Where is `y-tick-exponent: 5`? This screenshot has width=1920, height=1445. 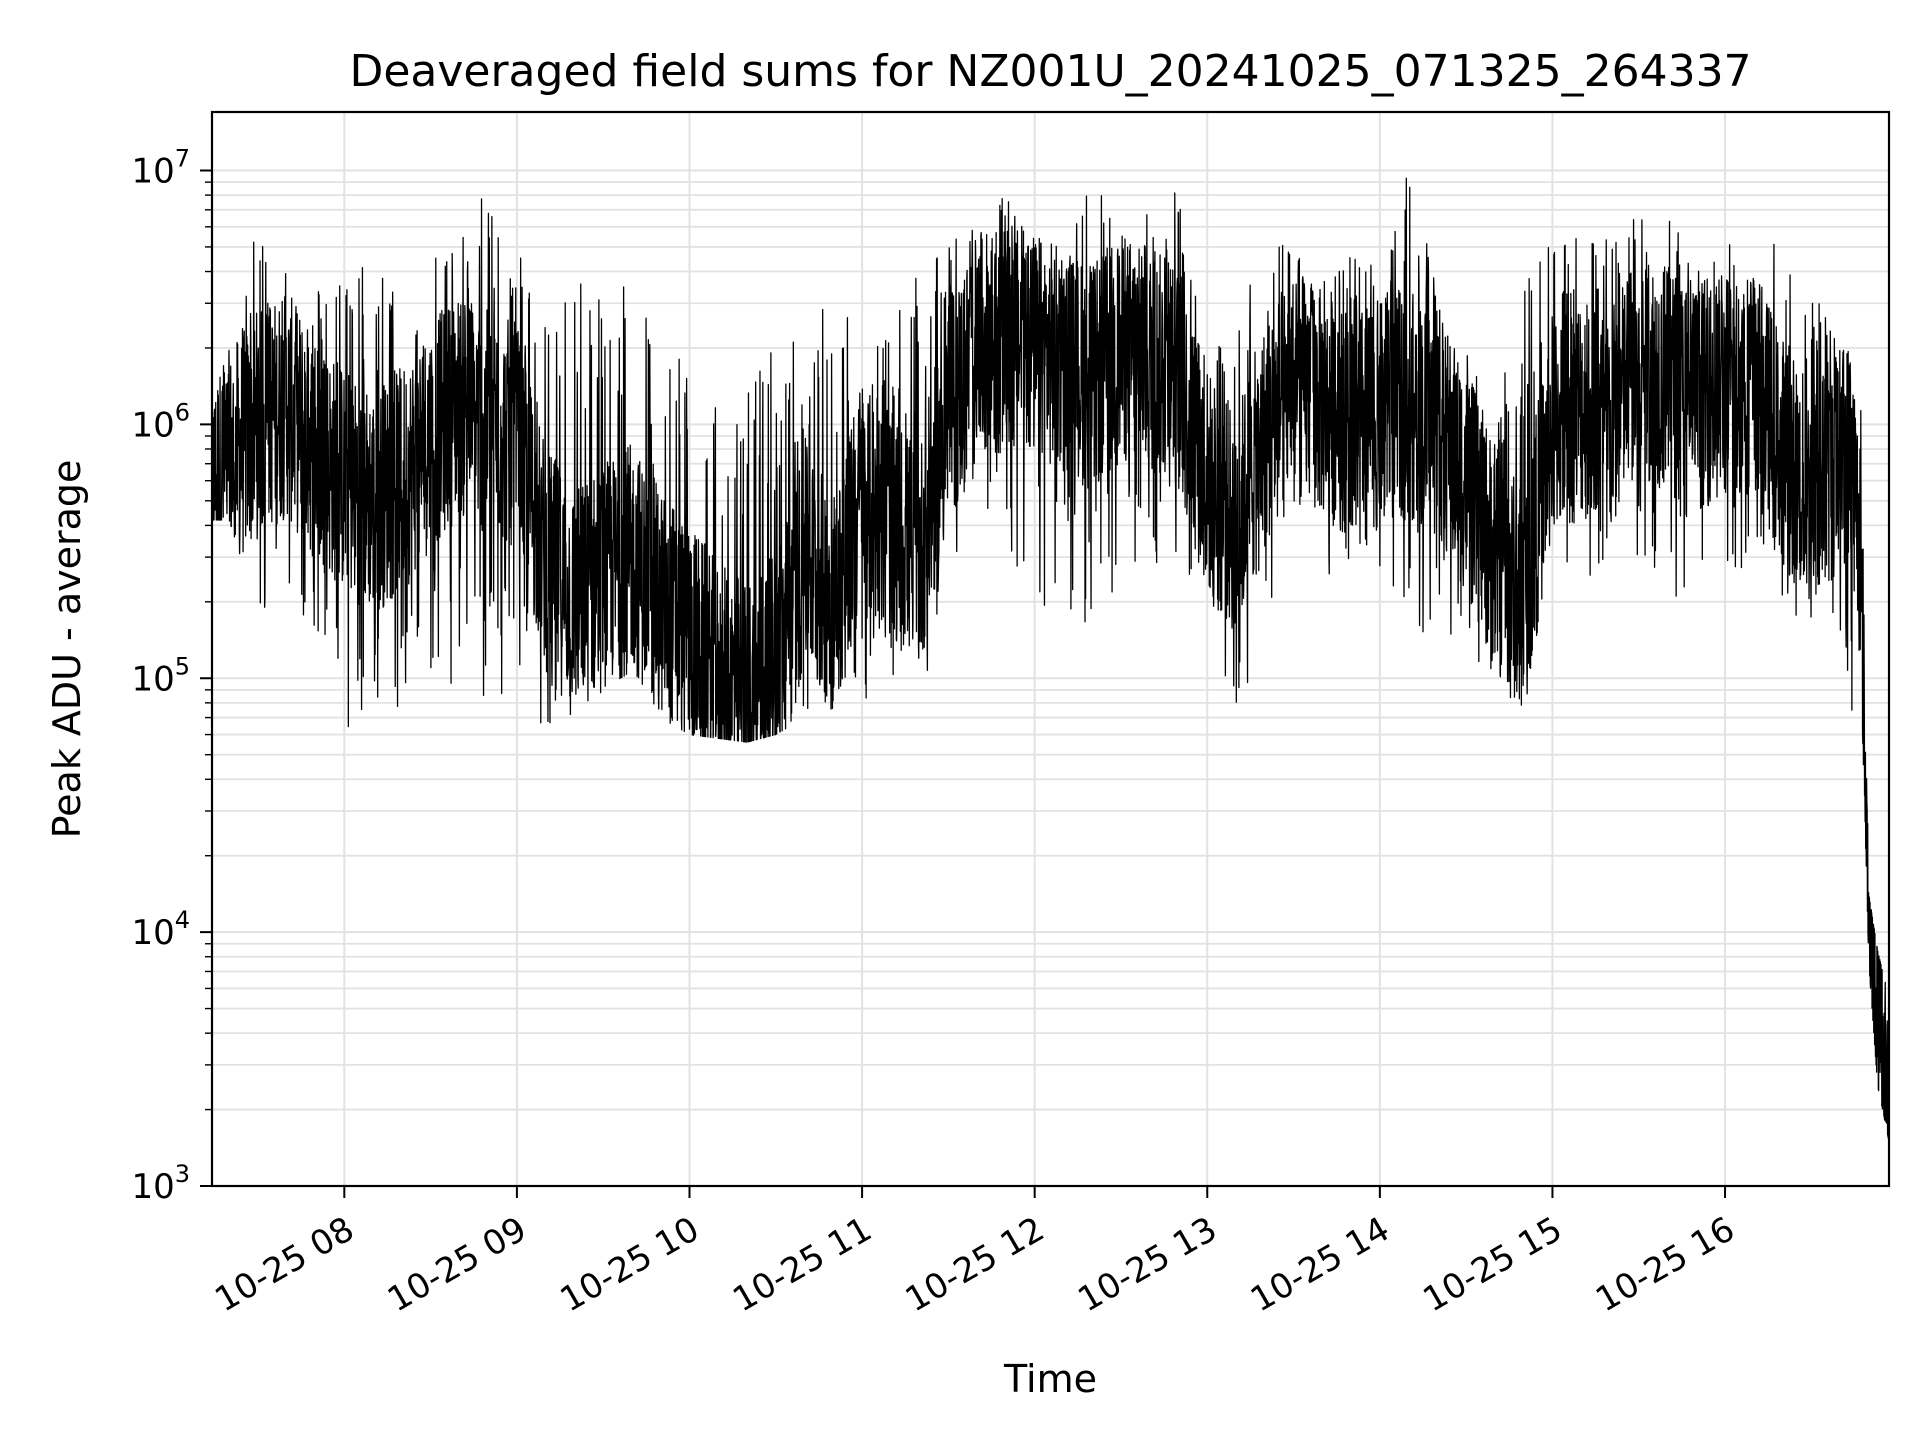 y-tick-exponent: 5 is located at coordinates (182, 666).